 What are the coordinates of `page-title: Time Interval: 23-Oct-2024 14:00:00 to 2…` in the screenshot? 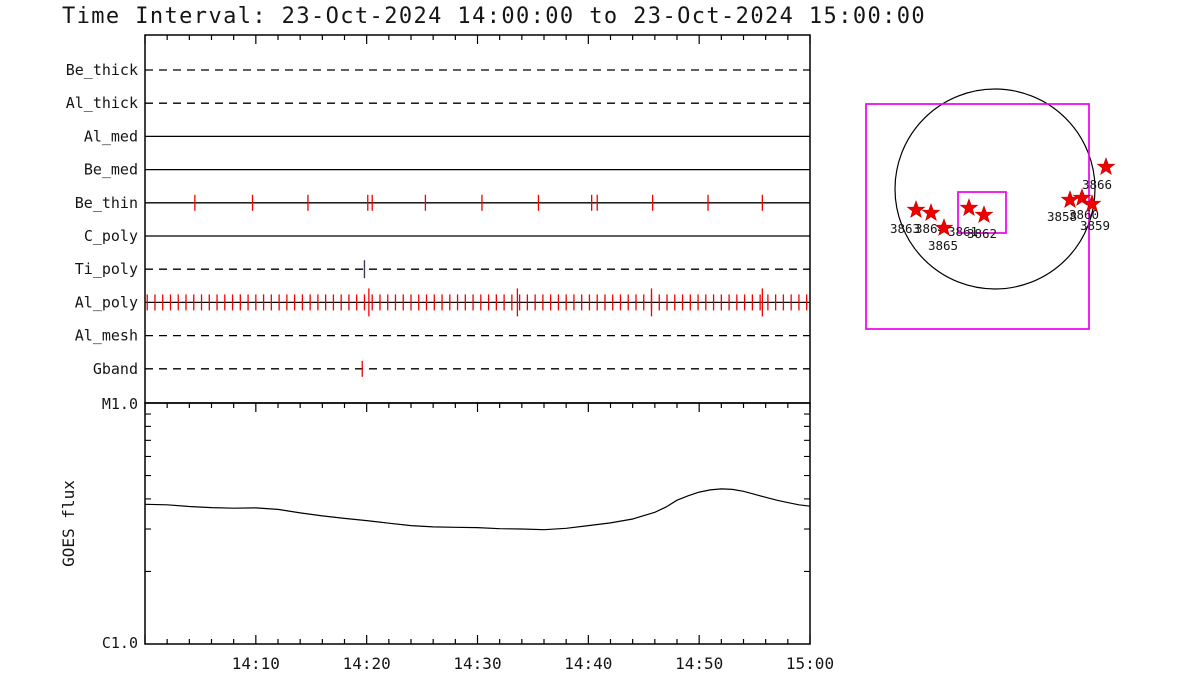 It's located at (494, 16).